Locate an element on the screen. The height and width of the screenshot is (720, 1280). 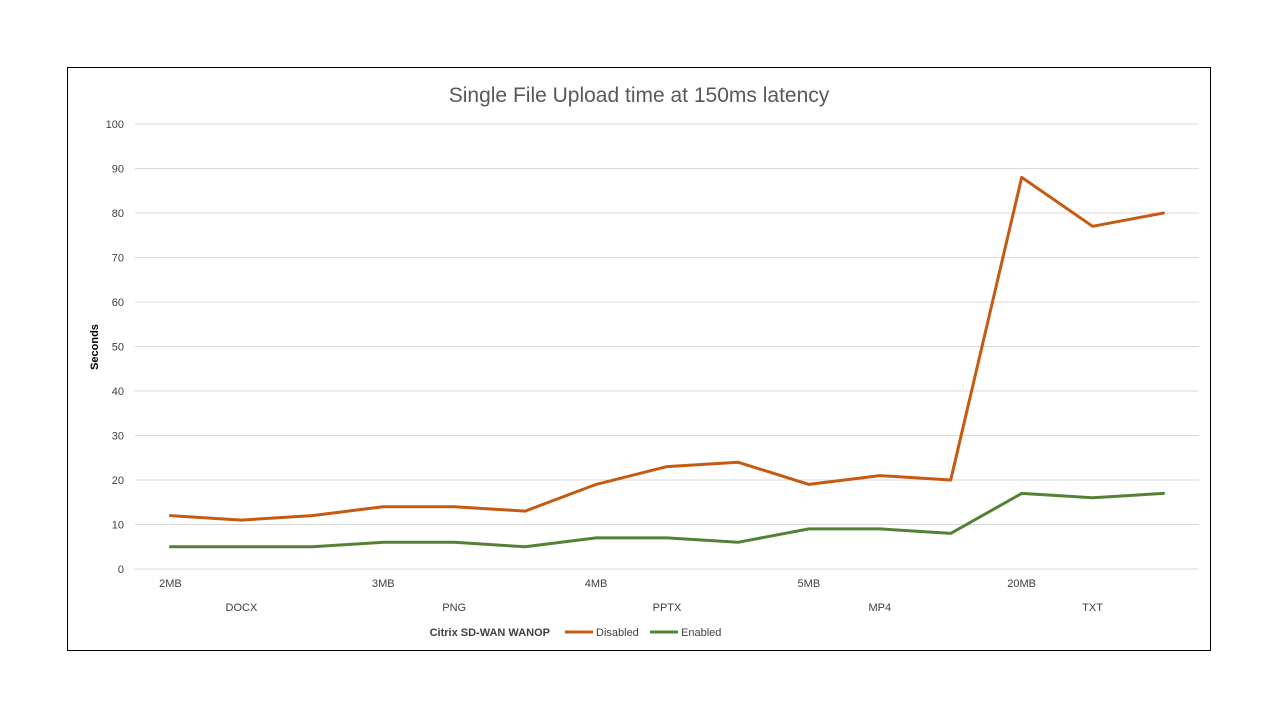
x-tick-label-format: TXT is located at coordinates (1092, 608).